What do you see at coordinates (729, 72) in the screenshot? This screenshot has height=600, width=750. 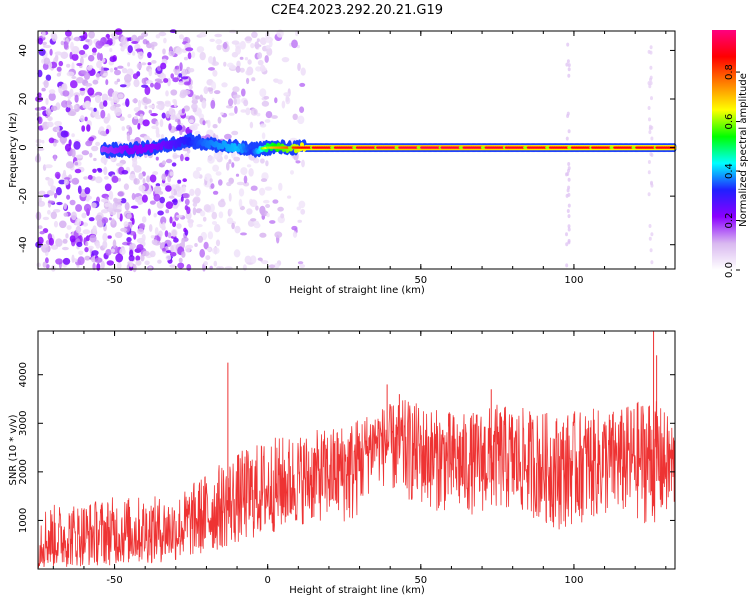 I see `colorbar-tick-label: 0.8` at bounding box center [729, 72].